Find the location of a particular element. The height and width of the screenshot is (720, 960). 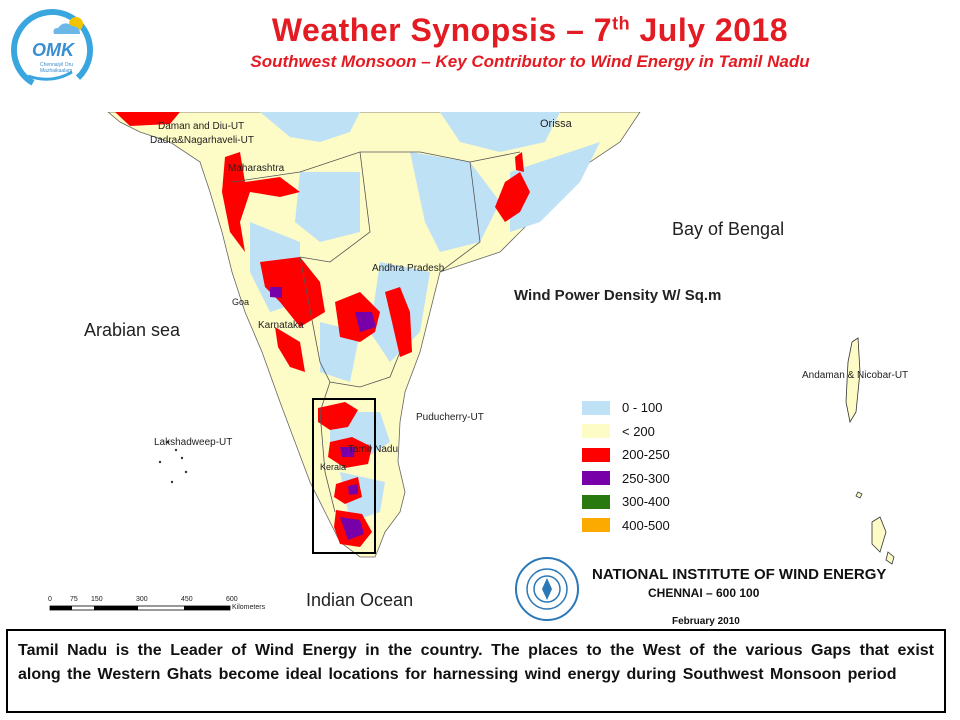

label-bay-of-bengal: Bay of Bengal is located at coordinates (728, 229).